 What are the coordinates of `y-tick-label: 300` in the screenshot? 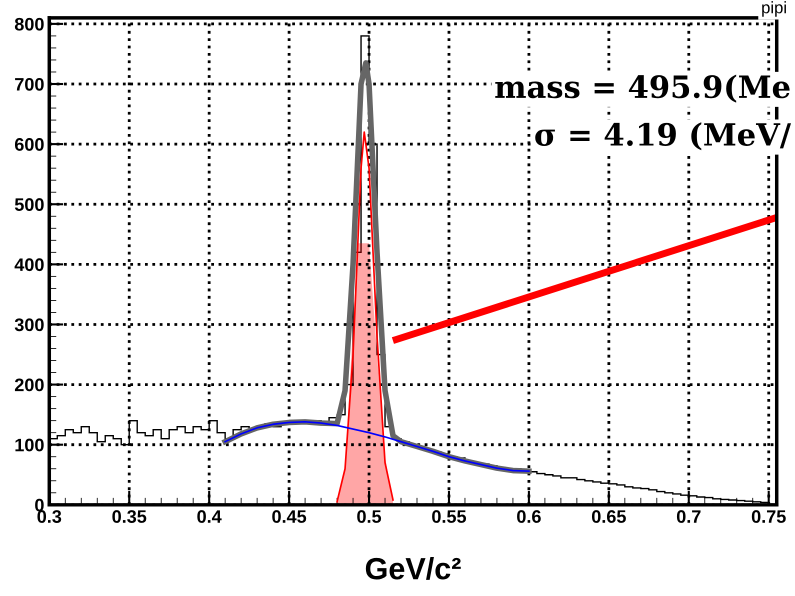 It's located at (29, 325).